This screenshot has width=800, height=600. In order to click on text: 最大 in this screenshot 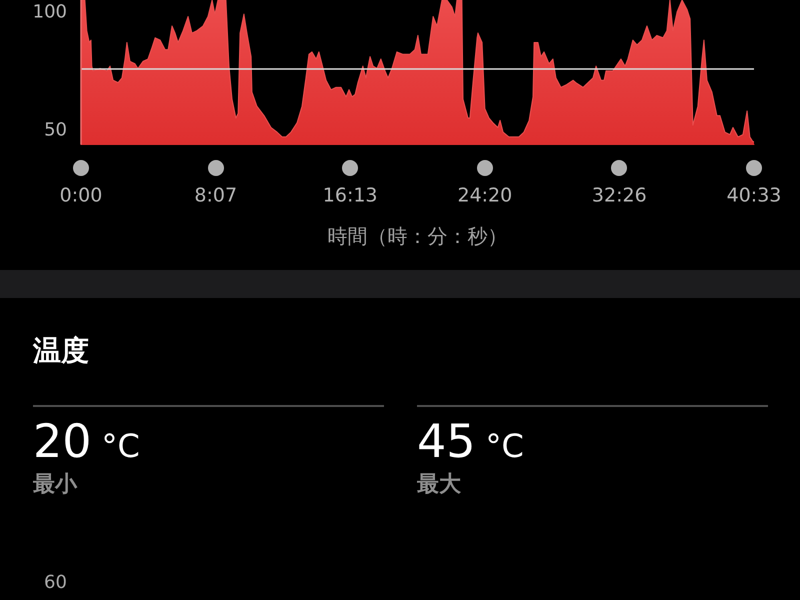, I will do `click(439, 484)`.